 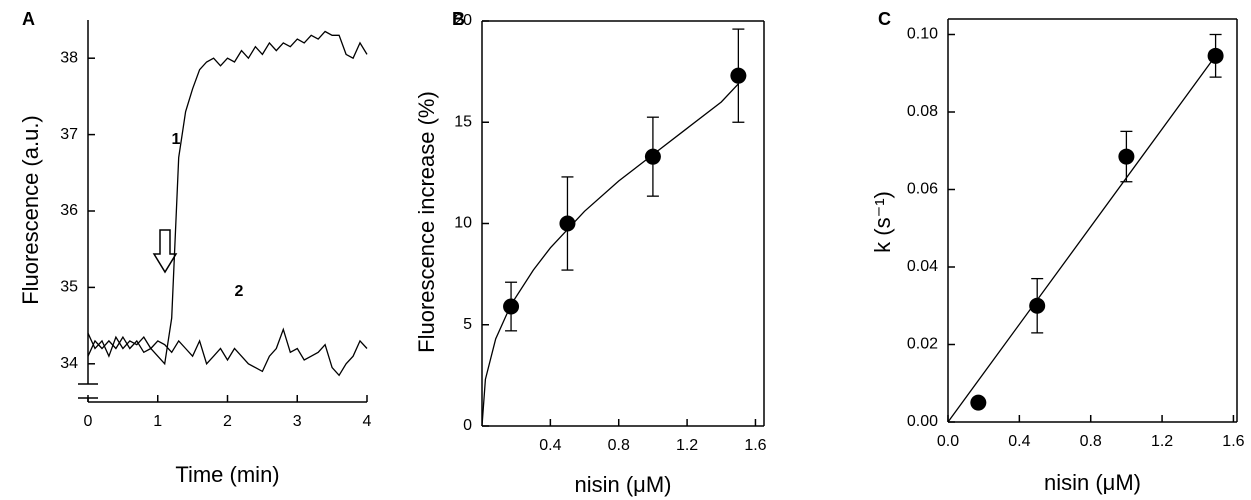 I want to click on fit-line, so click(x=610, y=255).